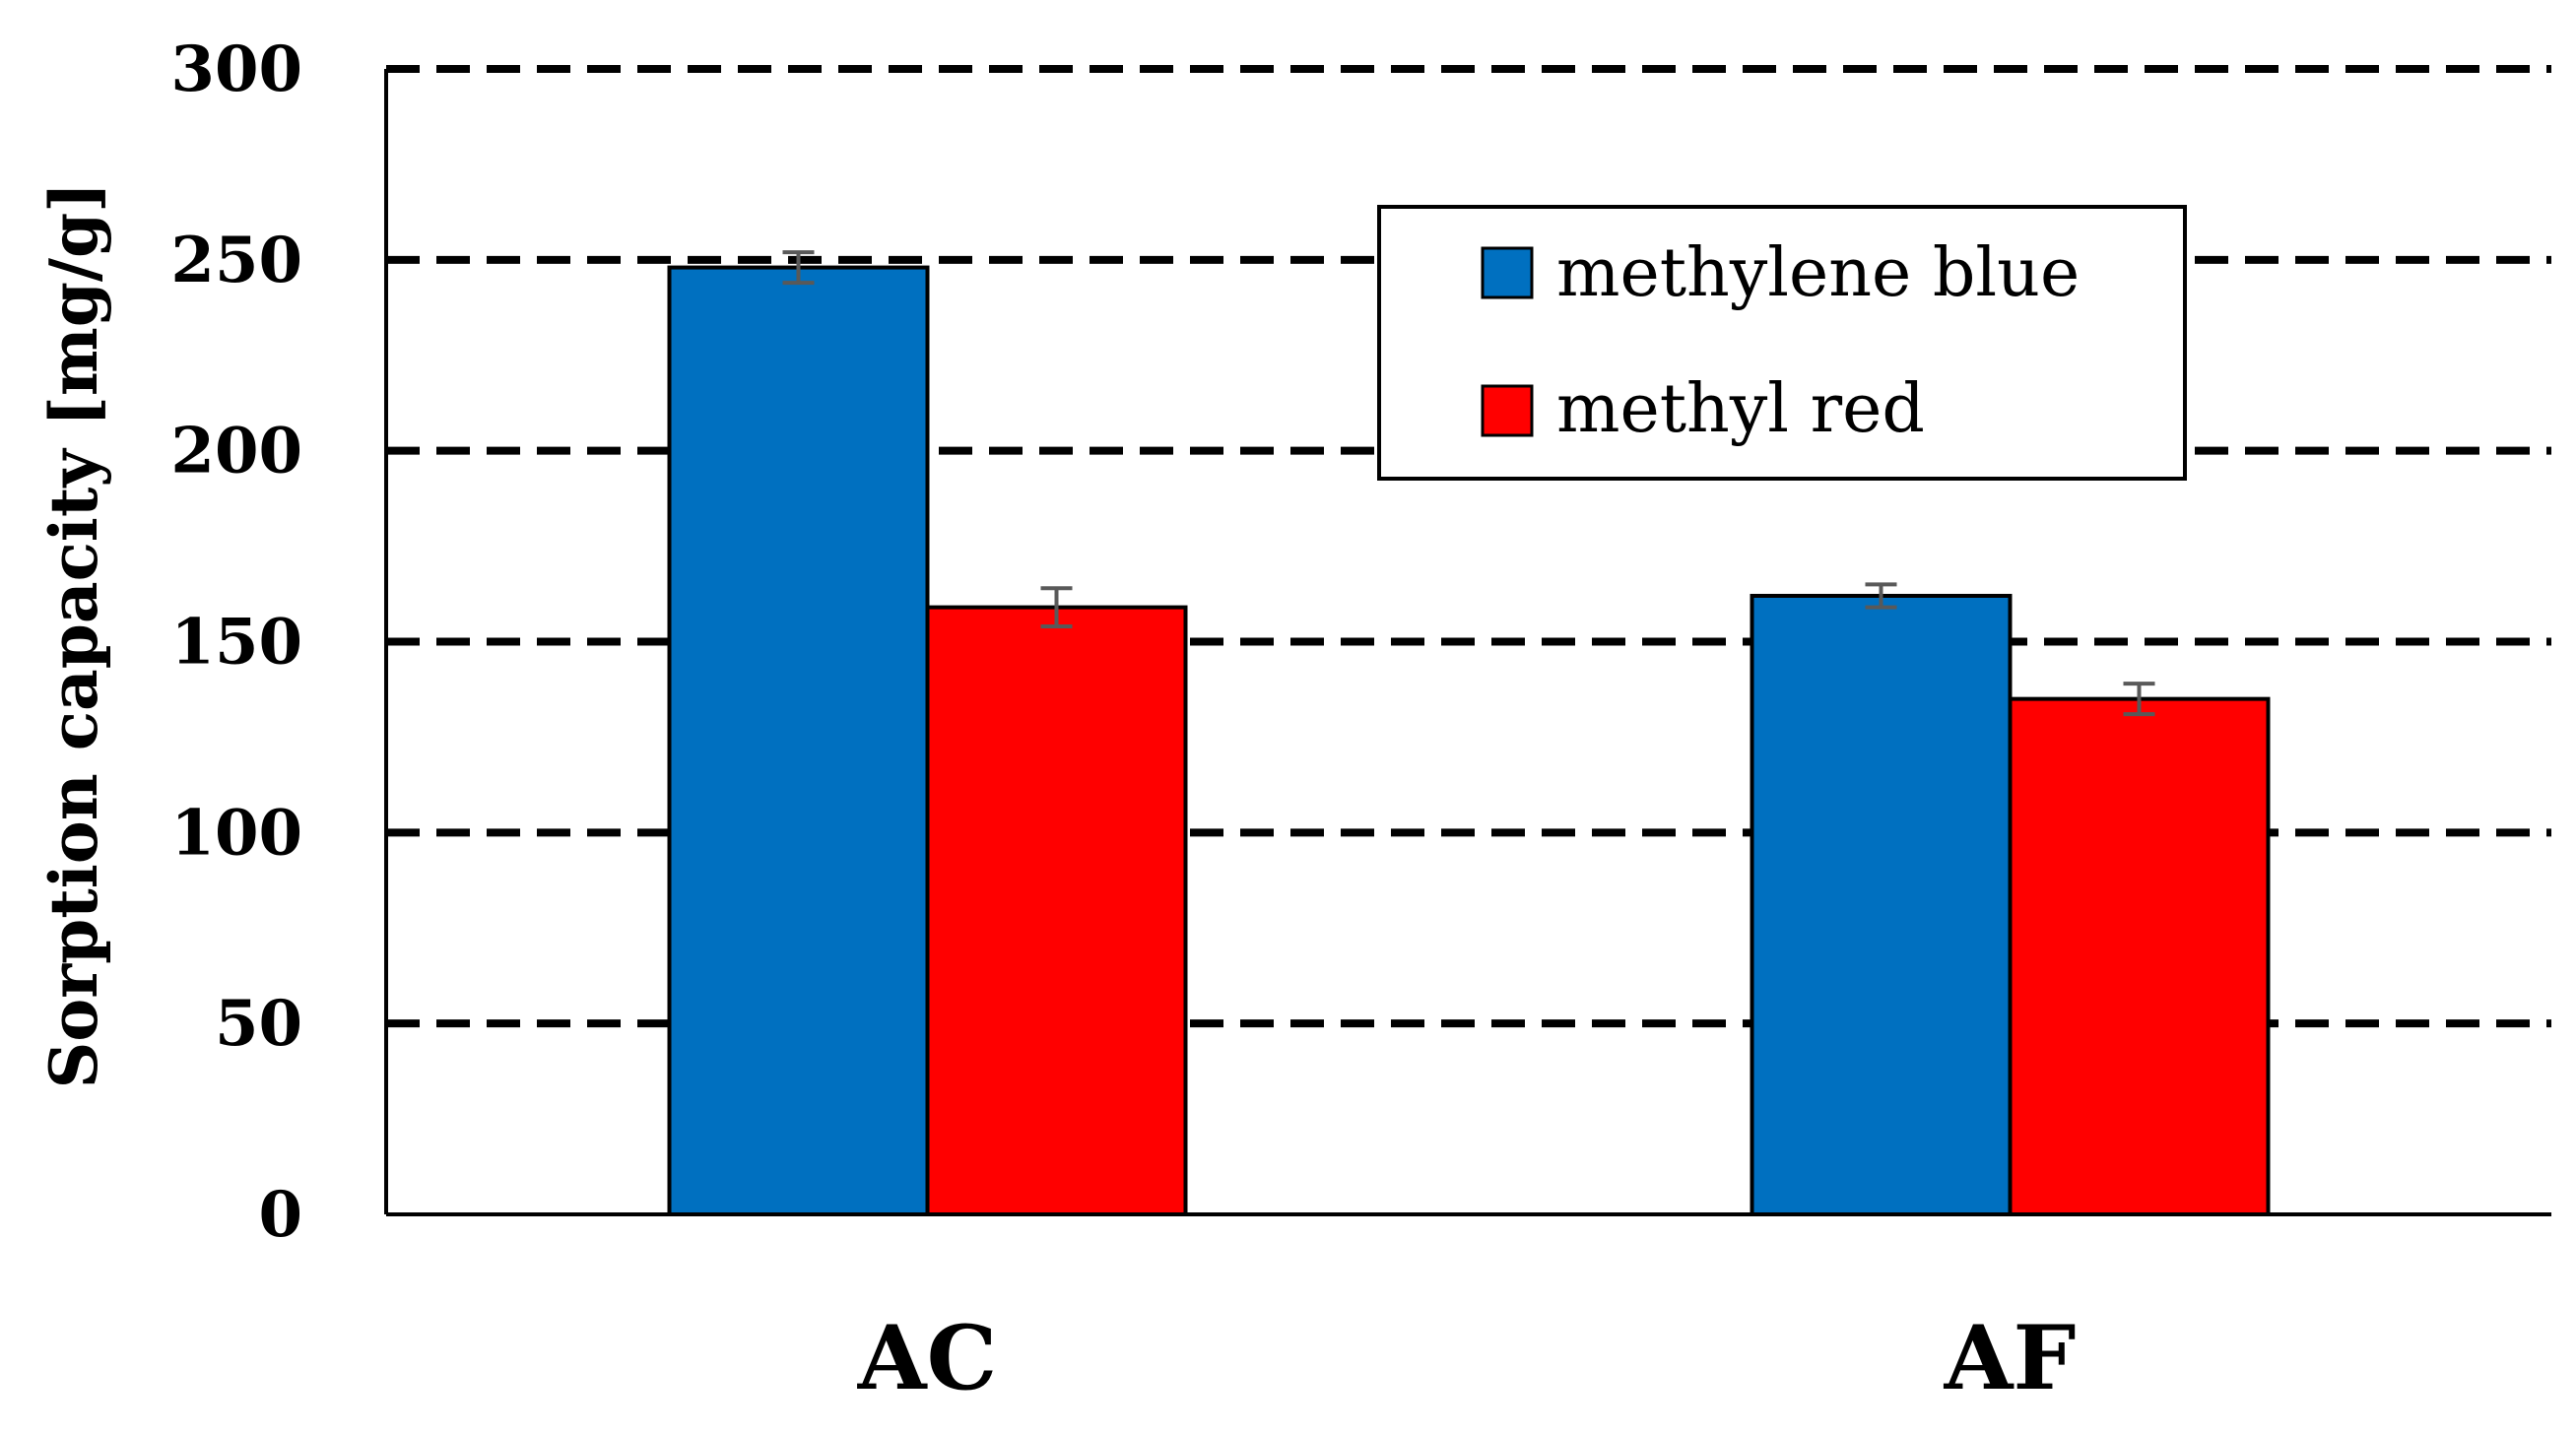 The height and width of the screenshot is (1434, 2576). I want to click on x-category-label-af: AF, so click(2011, 1358).